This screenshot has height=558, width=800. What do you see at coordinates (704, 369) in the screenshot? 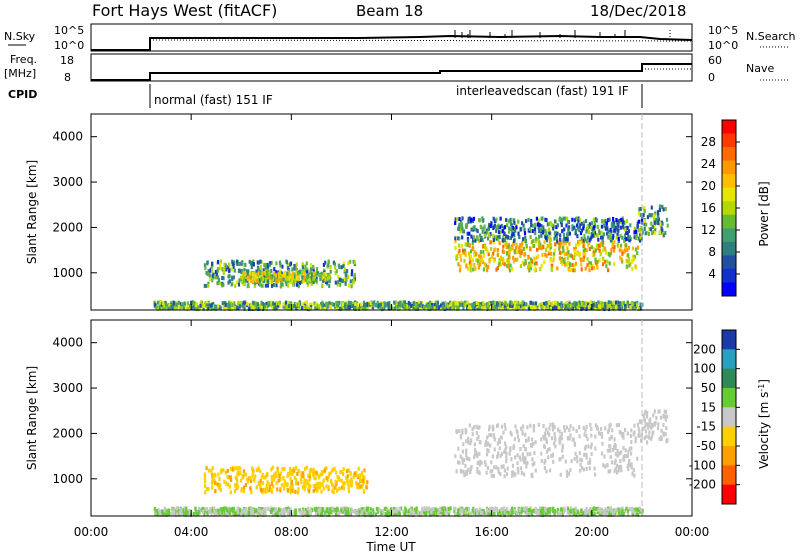
I see `colorbar-tick-label: 100` at bounding box center [704, 369].